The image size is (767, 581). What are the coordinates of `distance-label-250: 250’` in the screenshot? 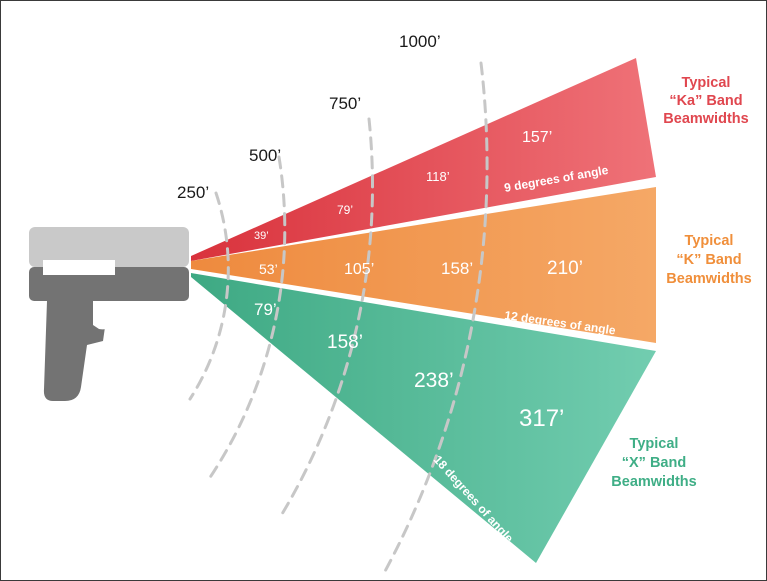 It's located at (193, 192).